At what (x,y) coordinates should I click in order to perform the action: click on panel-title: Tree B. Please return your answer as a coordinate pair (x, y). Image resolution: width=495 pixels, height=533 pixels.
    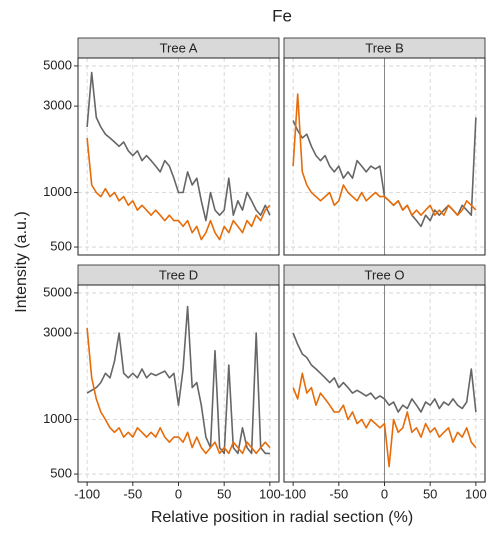
    Looking at the image, I should click on (384, 47).